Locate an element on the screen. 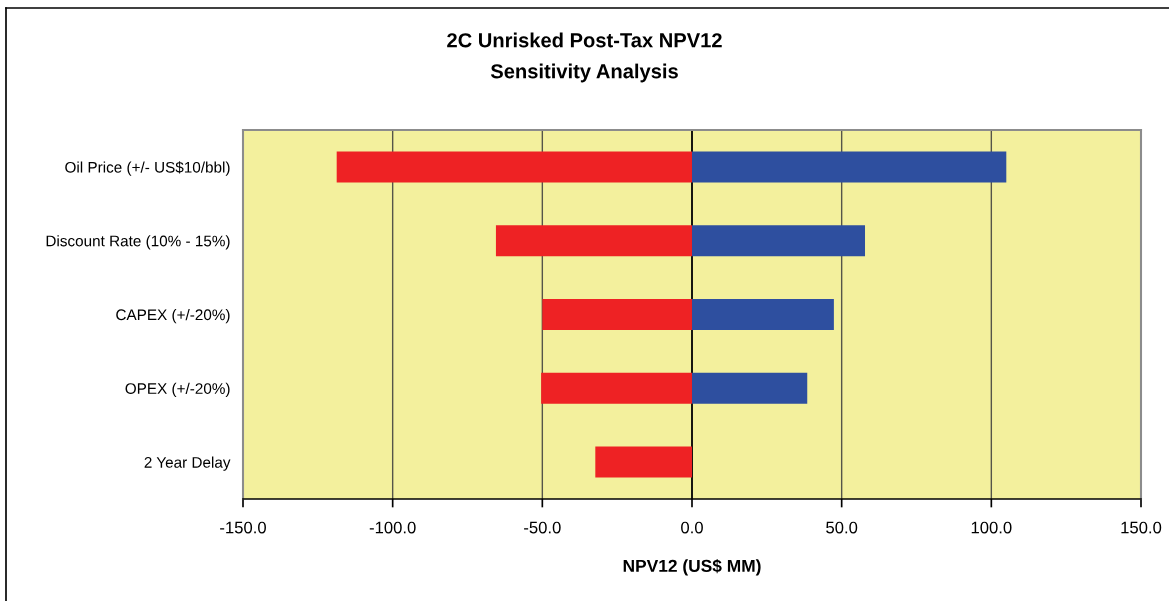 This screenshot has width=1169, height=601. y-tick-label: Oil Price (+/- US$10/bbl) is located at coordinates (147, 168).